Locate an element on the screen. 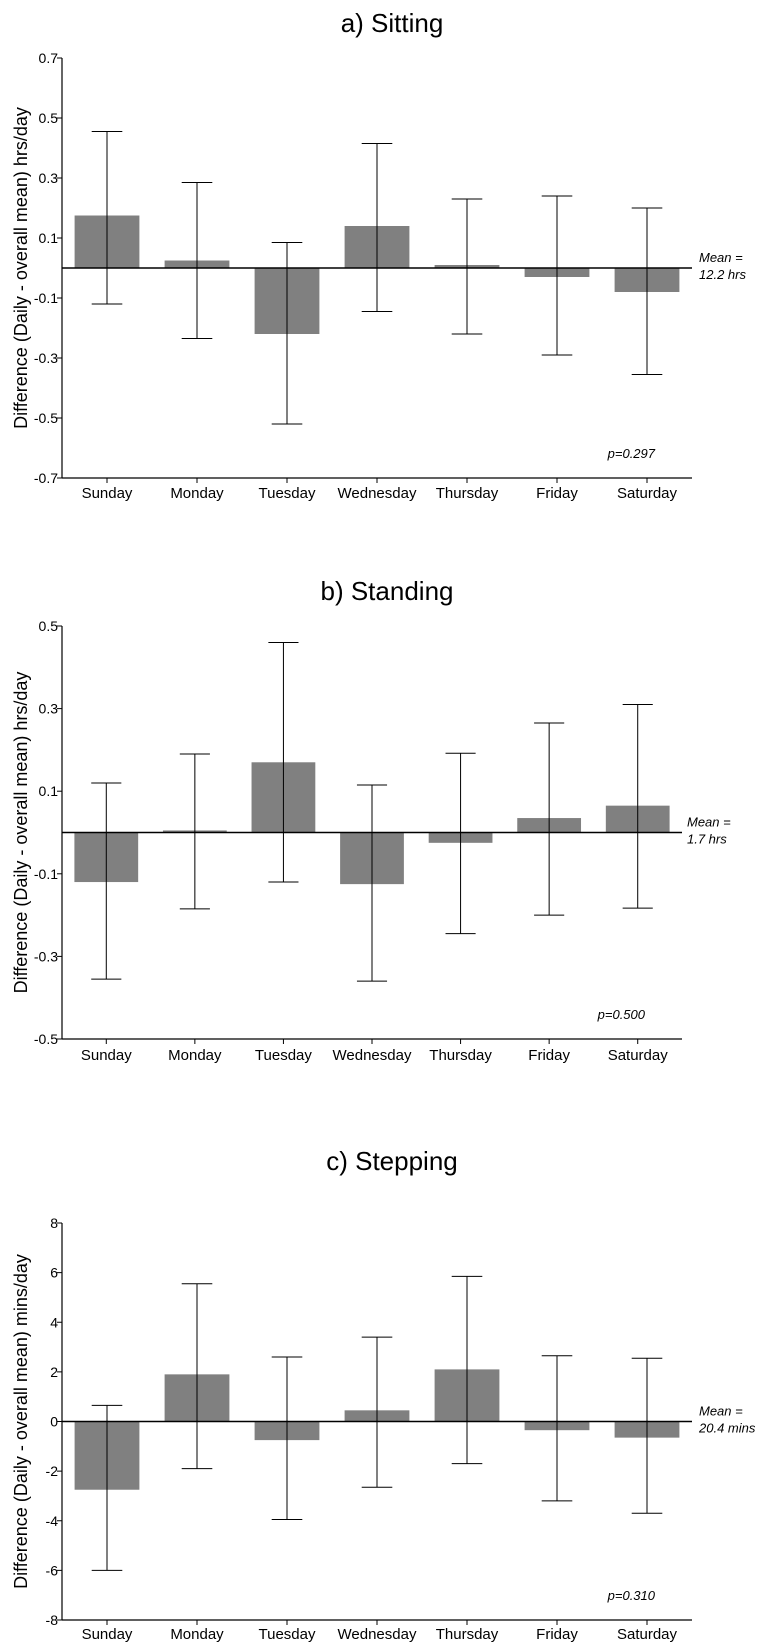  mean-value-label: 1.7 hrs is located at coordinates (707, 839).